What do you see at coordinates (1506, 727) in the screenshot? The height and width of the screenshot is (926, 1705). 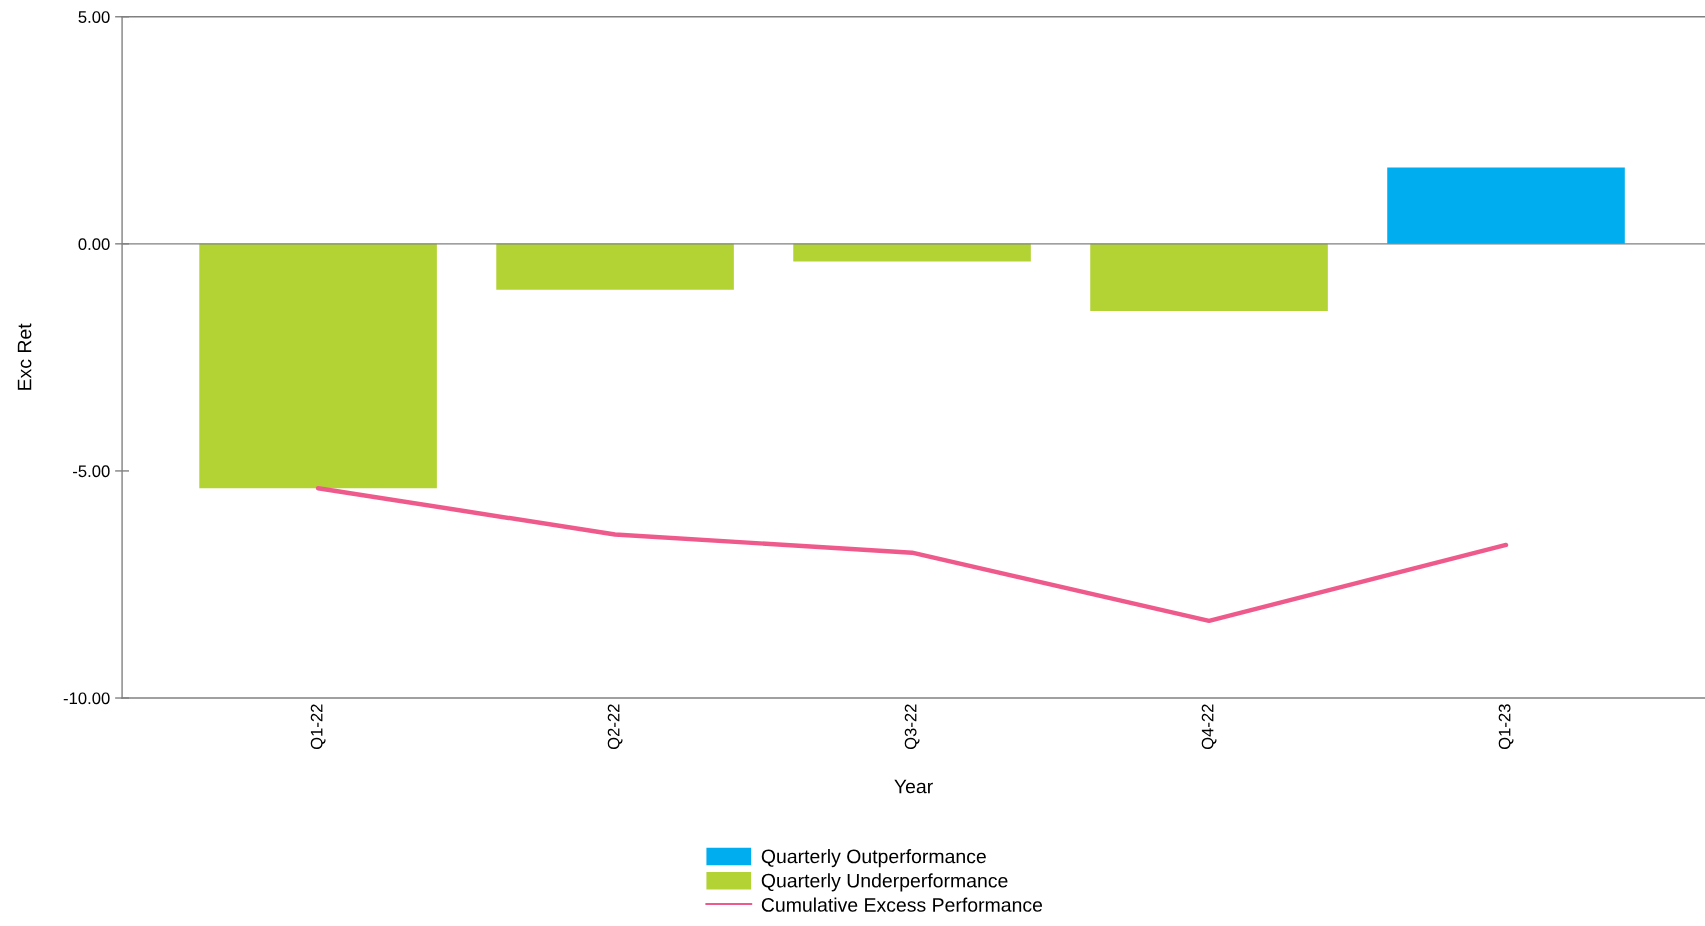 I see `x-tick-label: Q1-23` at bounding box center [1506, 727].